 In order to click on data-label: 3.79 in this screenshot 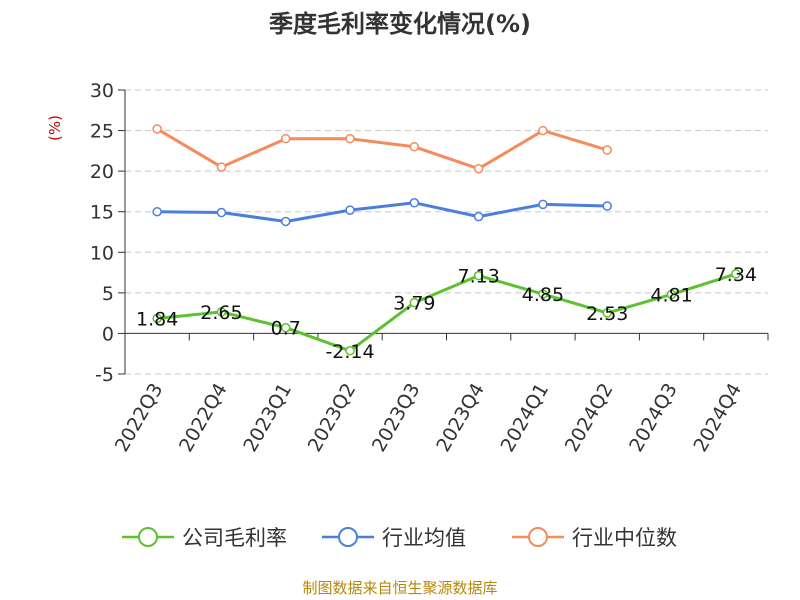, I will do `click(414, 304)`.